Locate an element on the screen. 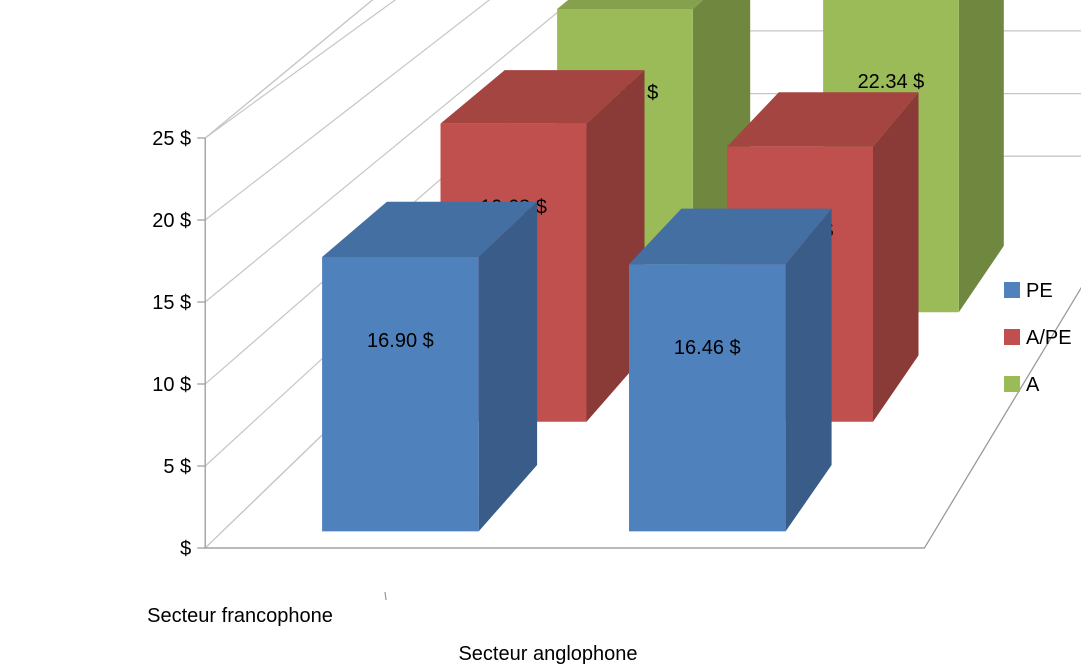  y-tick-label: 25 $ is located at coordinates (171, 139).